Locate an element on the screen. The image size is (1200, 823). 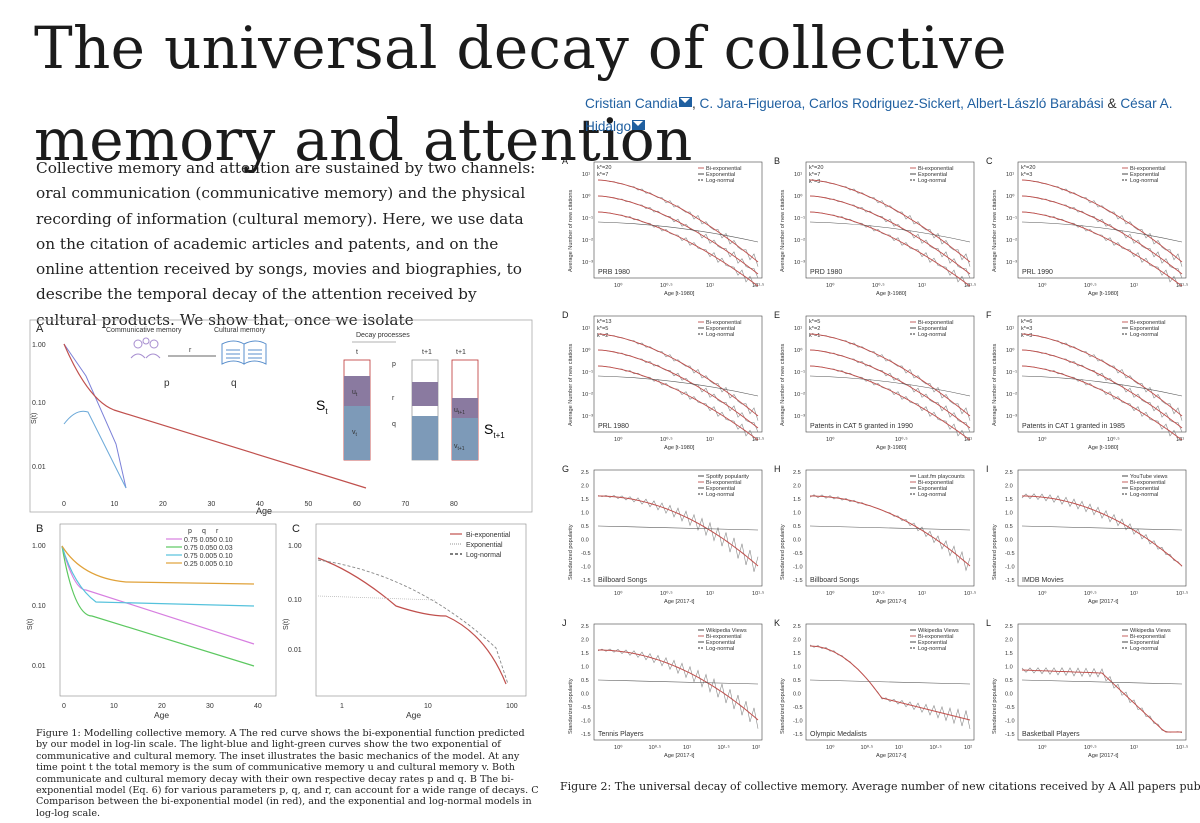
subplot-ylabel: Average Number of new citations is located at coordinates (571, 231).